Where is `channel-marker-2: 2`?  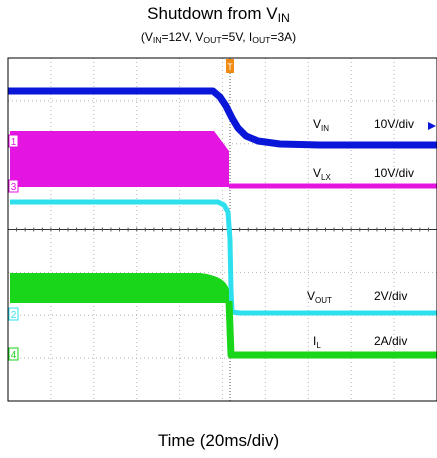 channel-marker-2: 2 is located at coordinates (14, 315).